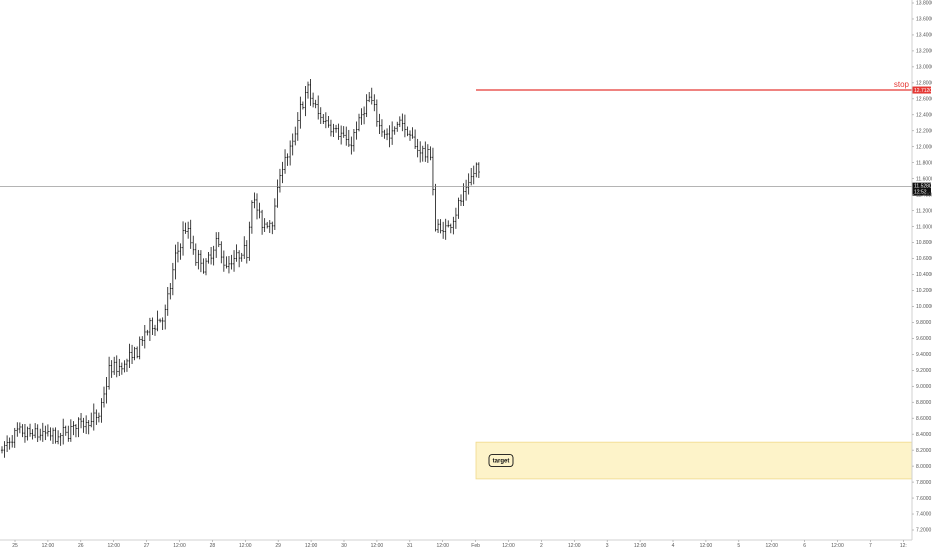 Image resolution: width=932 pixels, height=550 pixels. Describe the element at coordinates (924, 243) in the screenshot. I see `y-tick-label: 10.8000` at that location.